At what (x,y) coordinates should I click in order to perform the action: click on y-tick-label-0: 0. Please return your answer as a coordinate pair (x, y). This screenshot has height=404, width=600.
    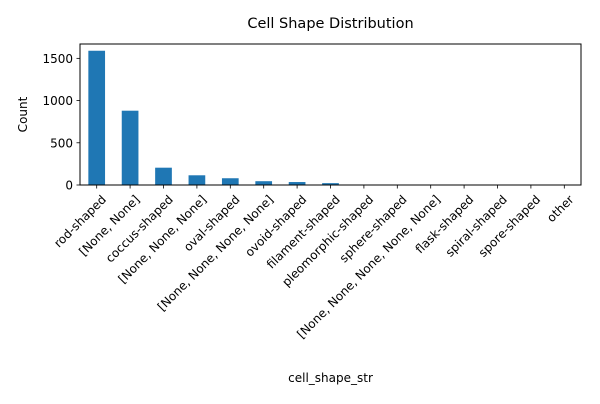
    Looking at the image, I should click on (69, 186).